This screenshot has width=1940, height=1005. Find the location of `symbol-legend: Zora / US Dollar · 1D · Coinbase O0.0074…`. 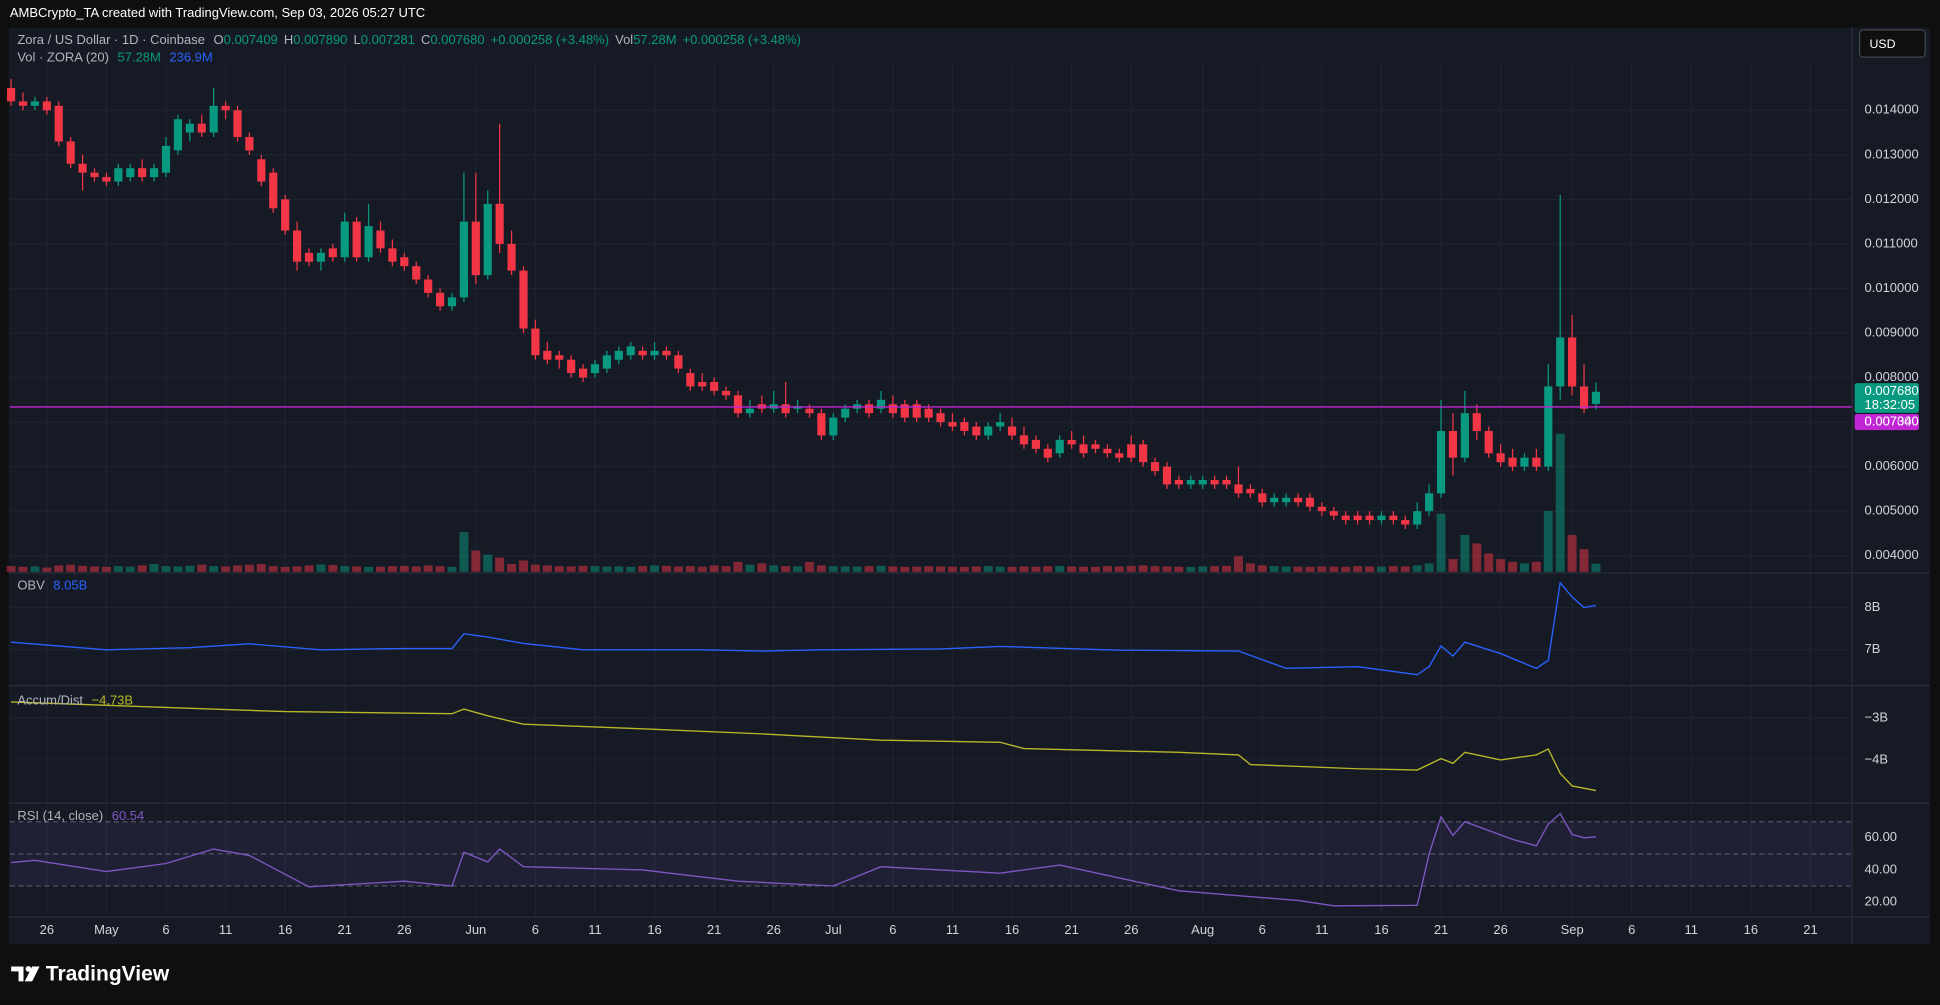

symbol-legend: Zora / US Dollar · 1D · Coinbase O0.0074… is located at coordinates (409, 39).